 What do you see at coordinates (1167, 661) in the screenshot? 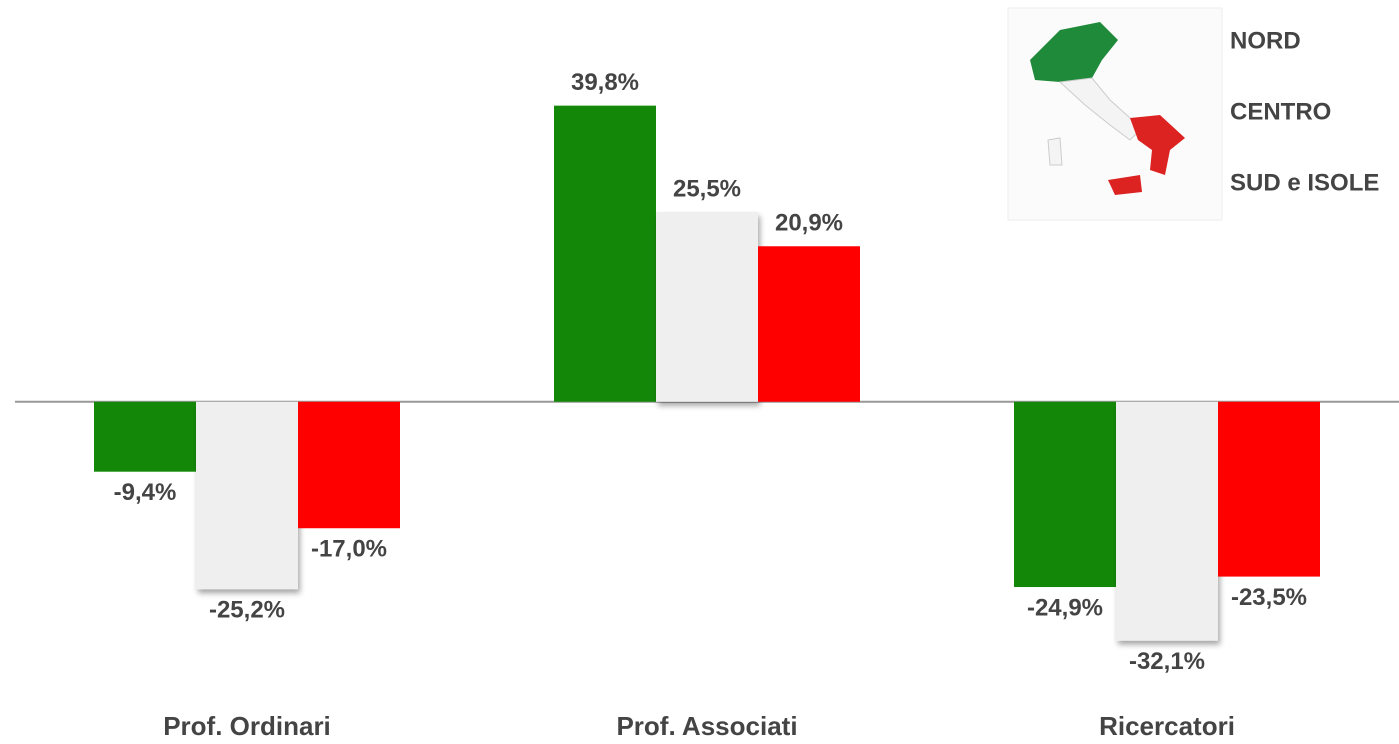
I see `data-label: -32,1%` at bounding box center [1167, 661].